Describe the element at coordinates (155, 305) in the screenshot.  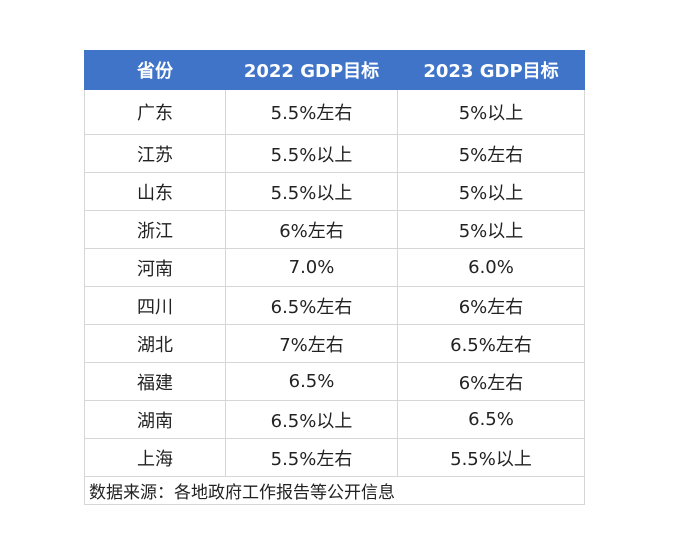
I see `cell-province: 四川` at that location.